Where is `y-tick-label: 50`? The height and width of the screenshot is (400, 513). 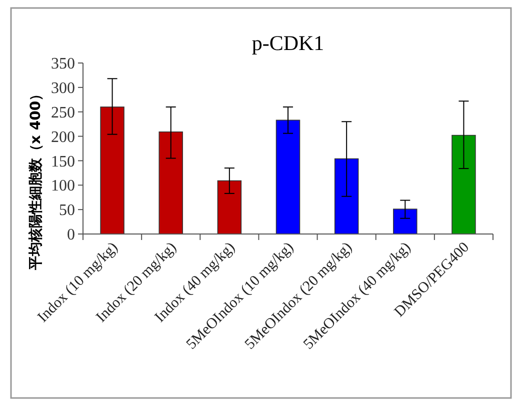 y-tick-label: 50 is located at coordinates (67, 211).